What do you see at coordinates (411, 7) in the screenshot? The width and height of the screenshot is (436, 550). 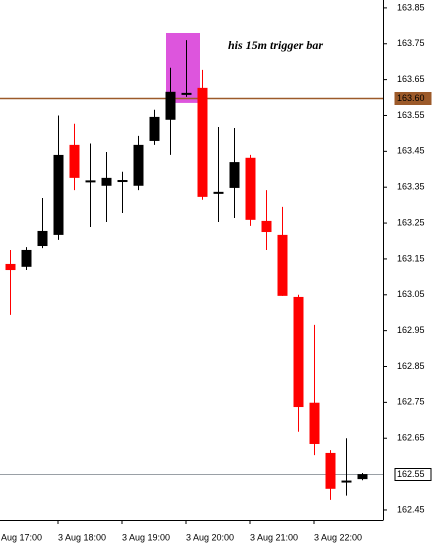 I see `y-tick-label: 163.85` at bounding box center [411, 7].